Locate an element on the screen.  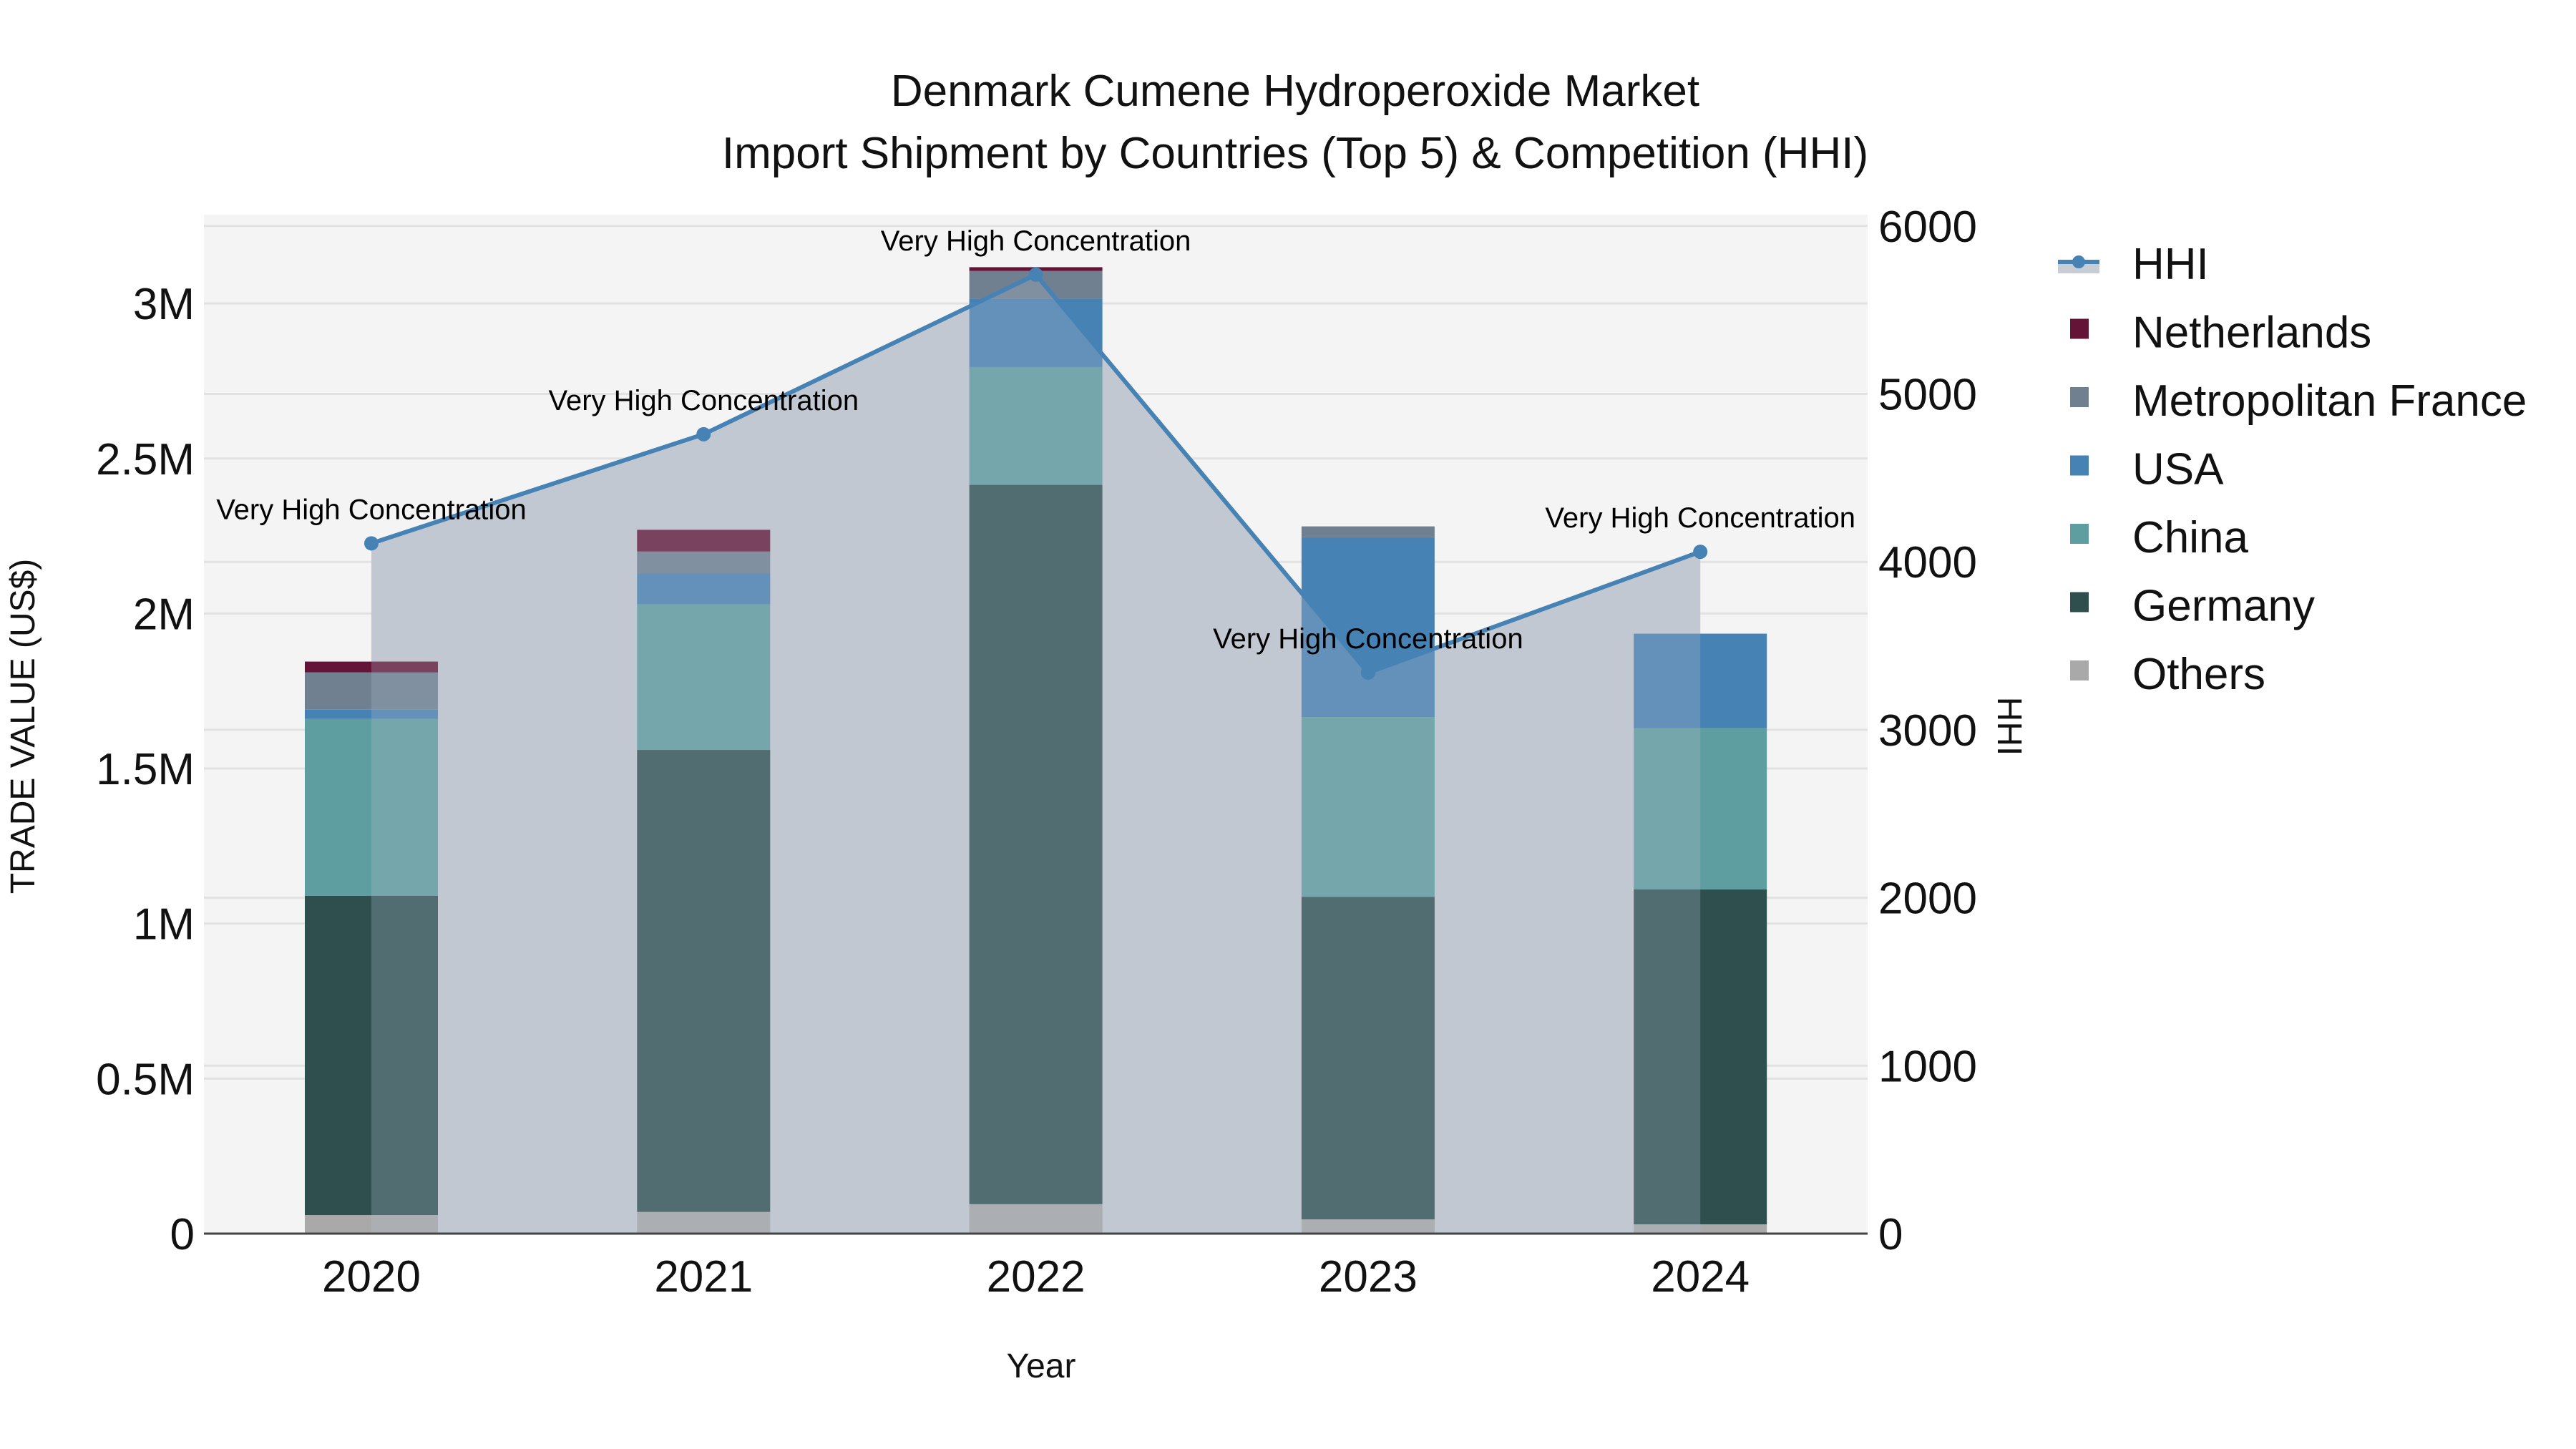
y-left-tick-label: 1M is located at coordinates (164, 925).